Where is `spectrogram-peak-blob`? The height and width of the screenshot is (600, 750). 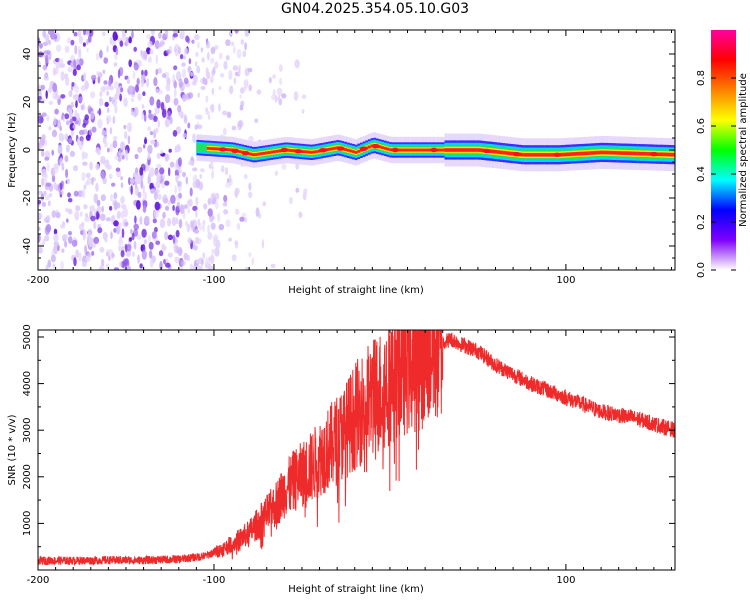
spectrogram-peak-blob is located at coordinates (340, 148).